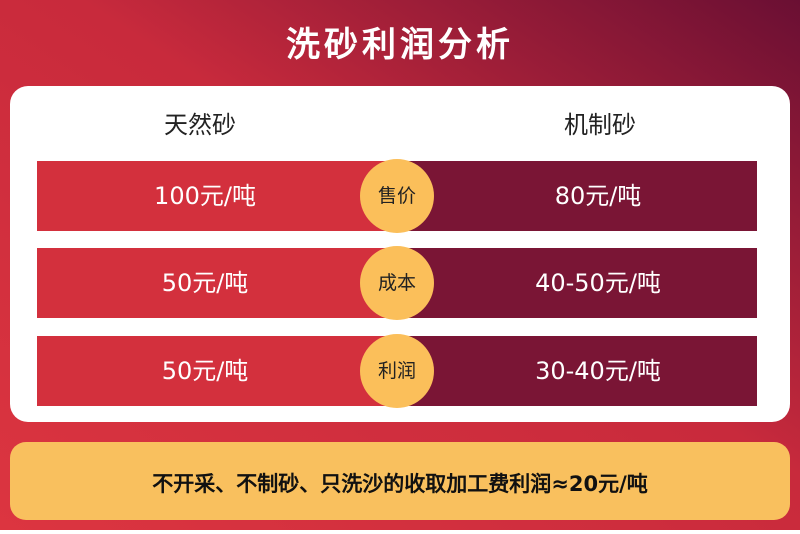 This screenshot has width=800, height=534. What do you see at coordinates (400, 484) in the screenshot?
I see `footer-text: 不开采、不制砂、只洗沙的收取加工费利润≈20元/吨` at bounding box center [400, 484].